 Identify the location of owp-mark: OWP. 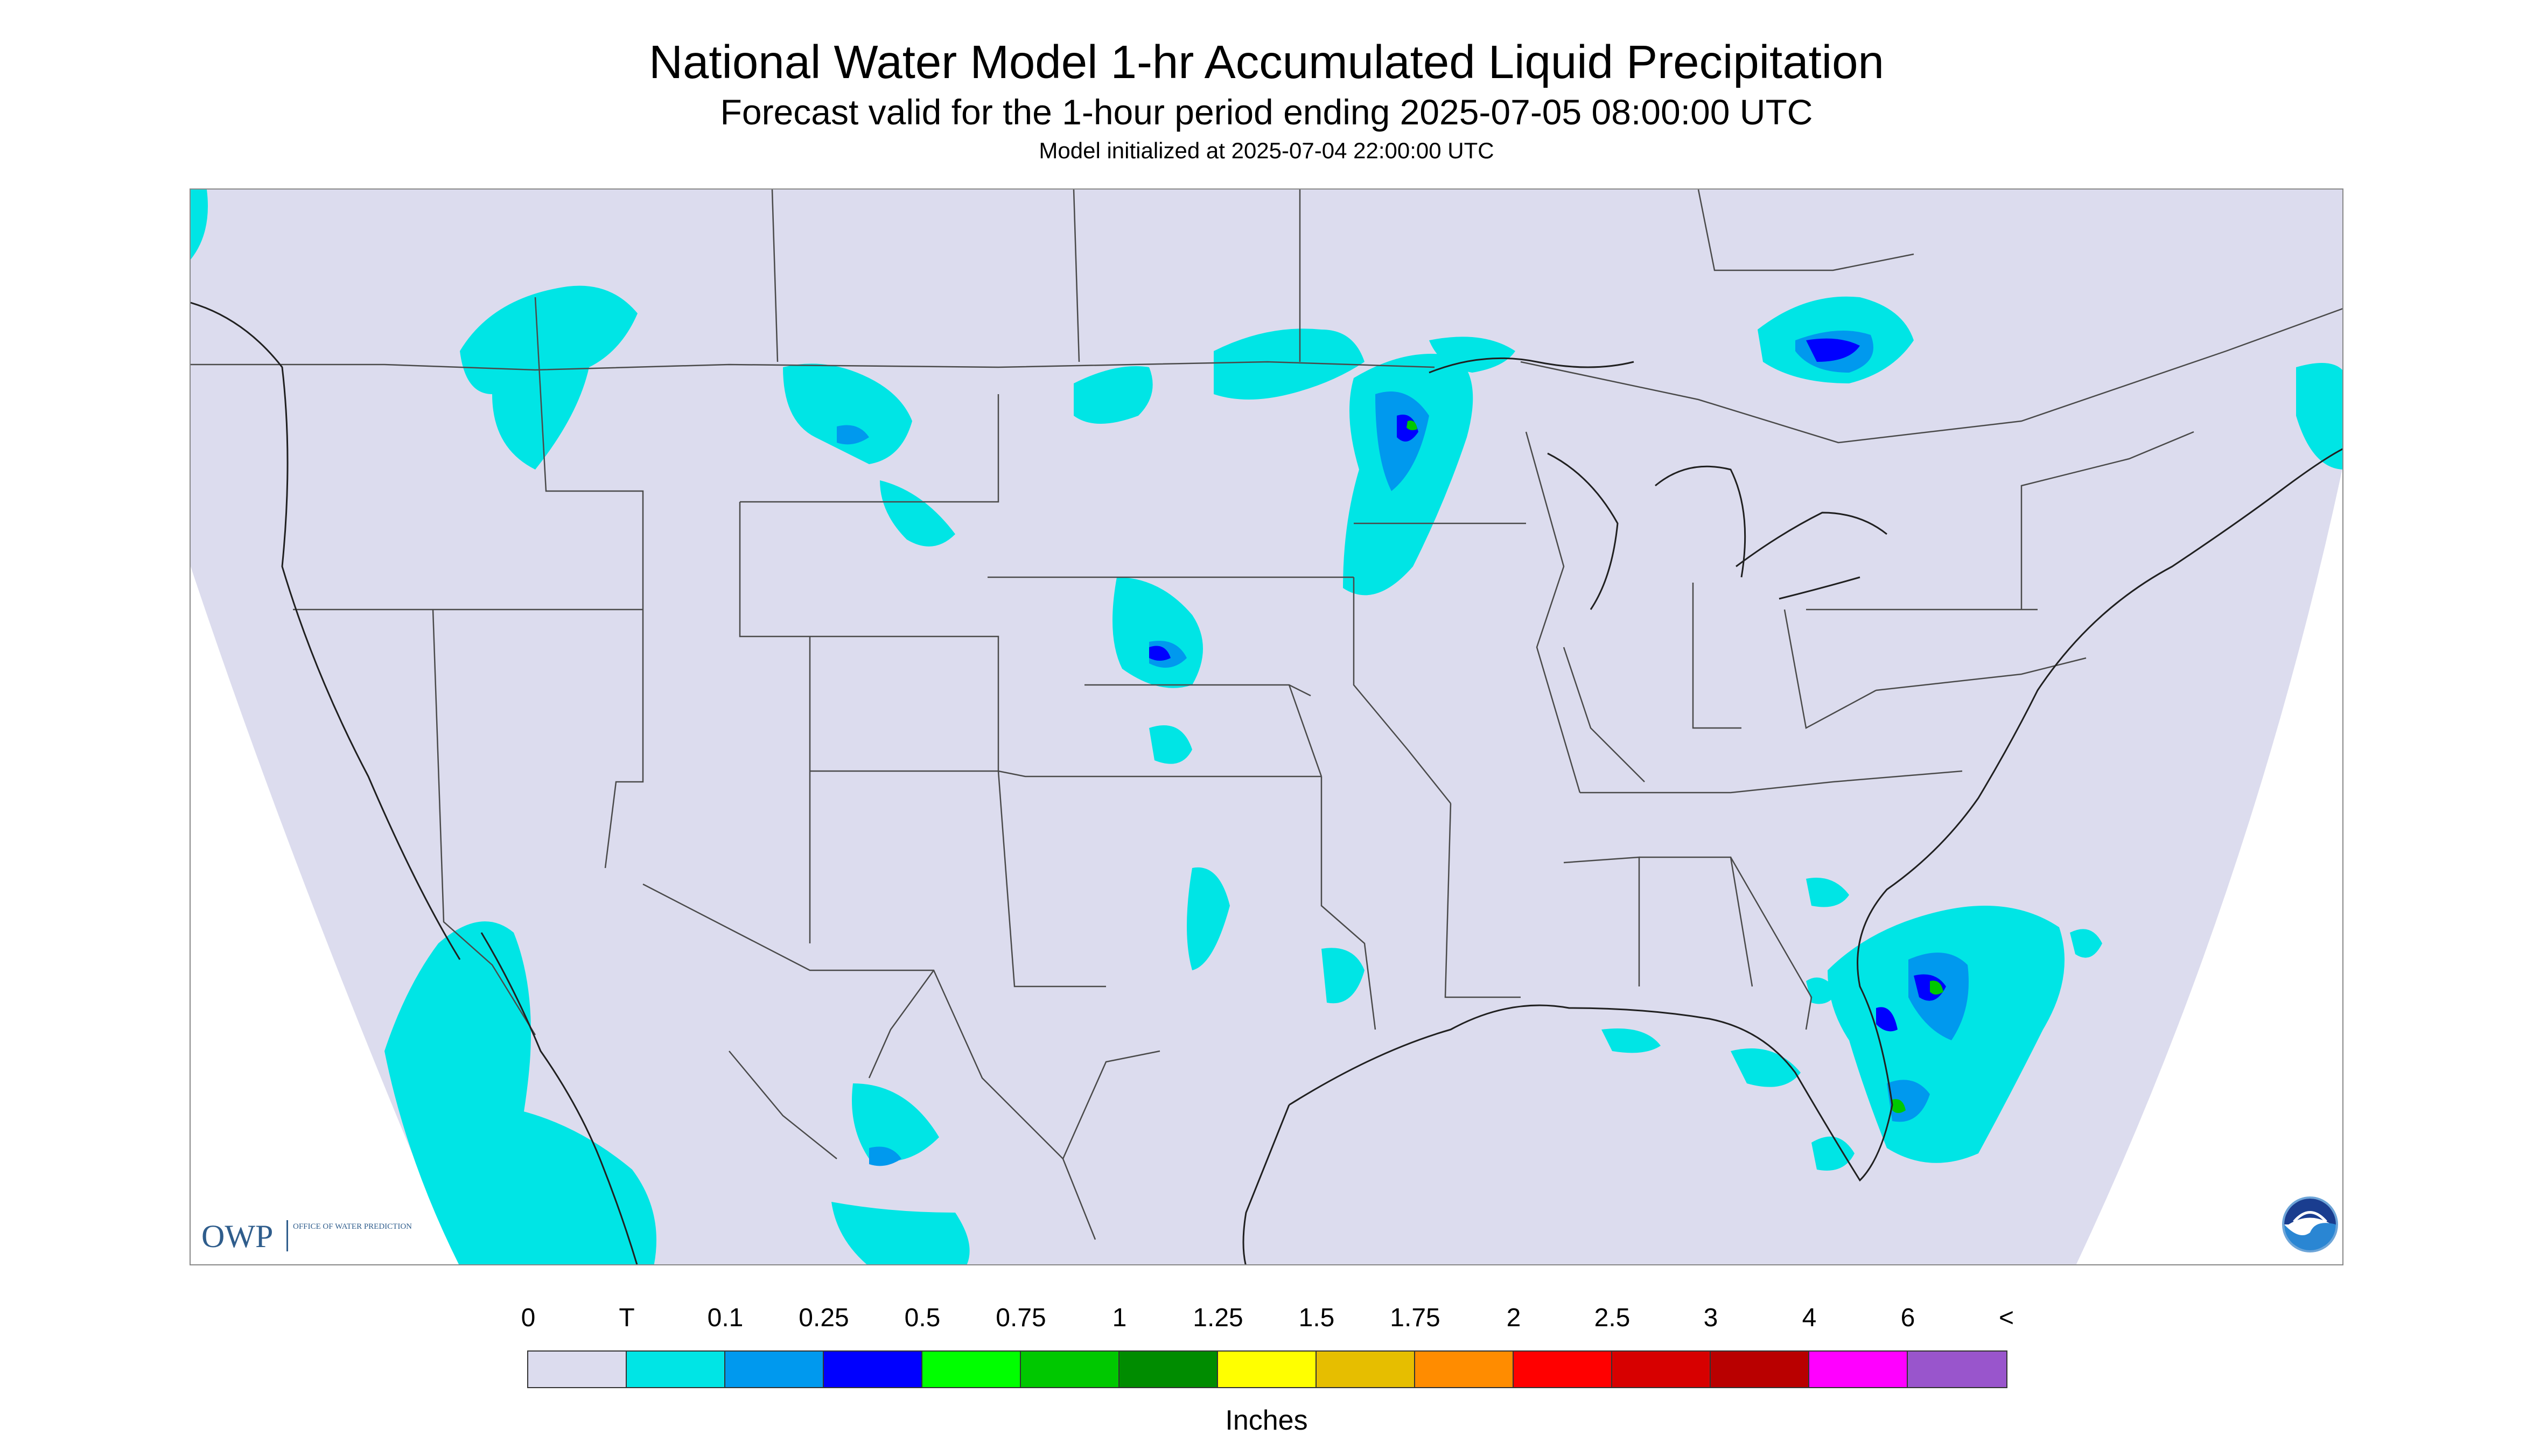
(237, 1236).